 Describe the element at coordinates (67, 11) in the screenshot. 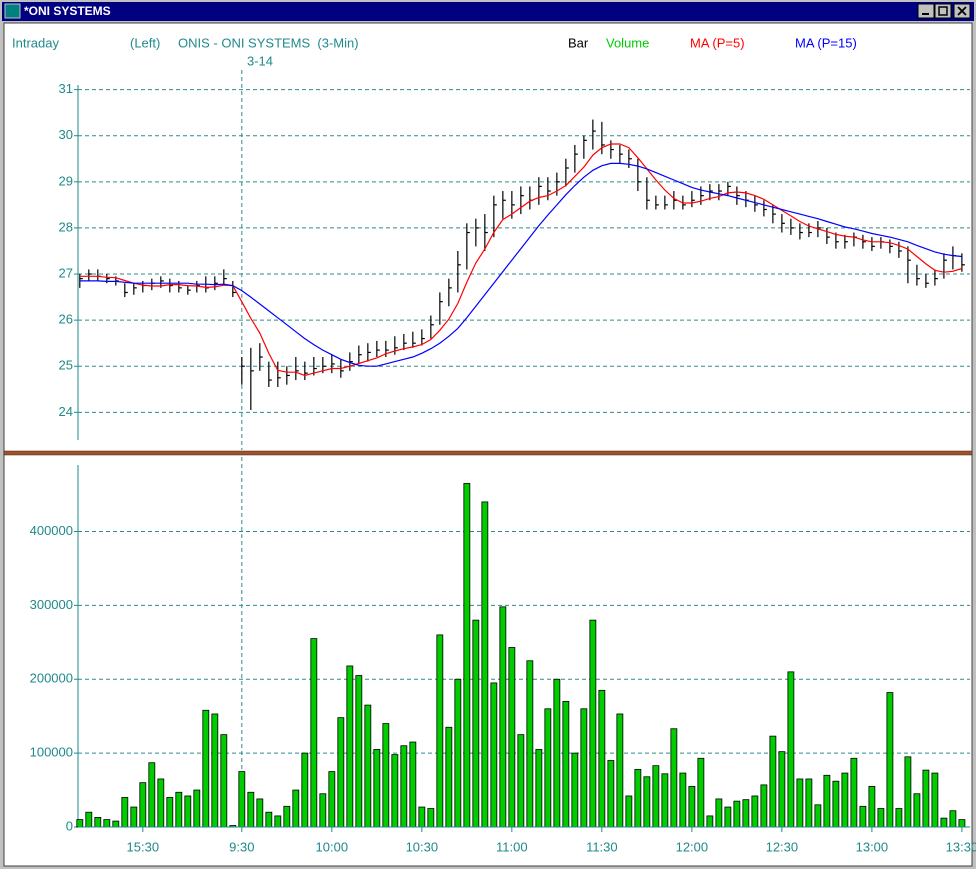

I see `window-title: *ONI SYSTEMS` at that location.